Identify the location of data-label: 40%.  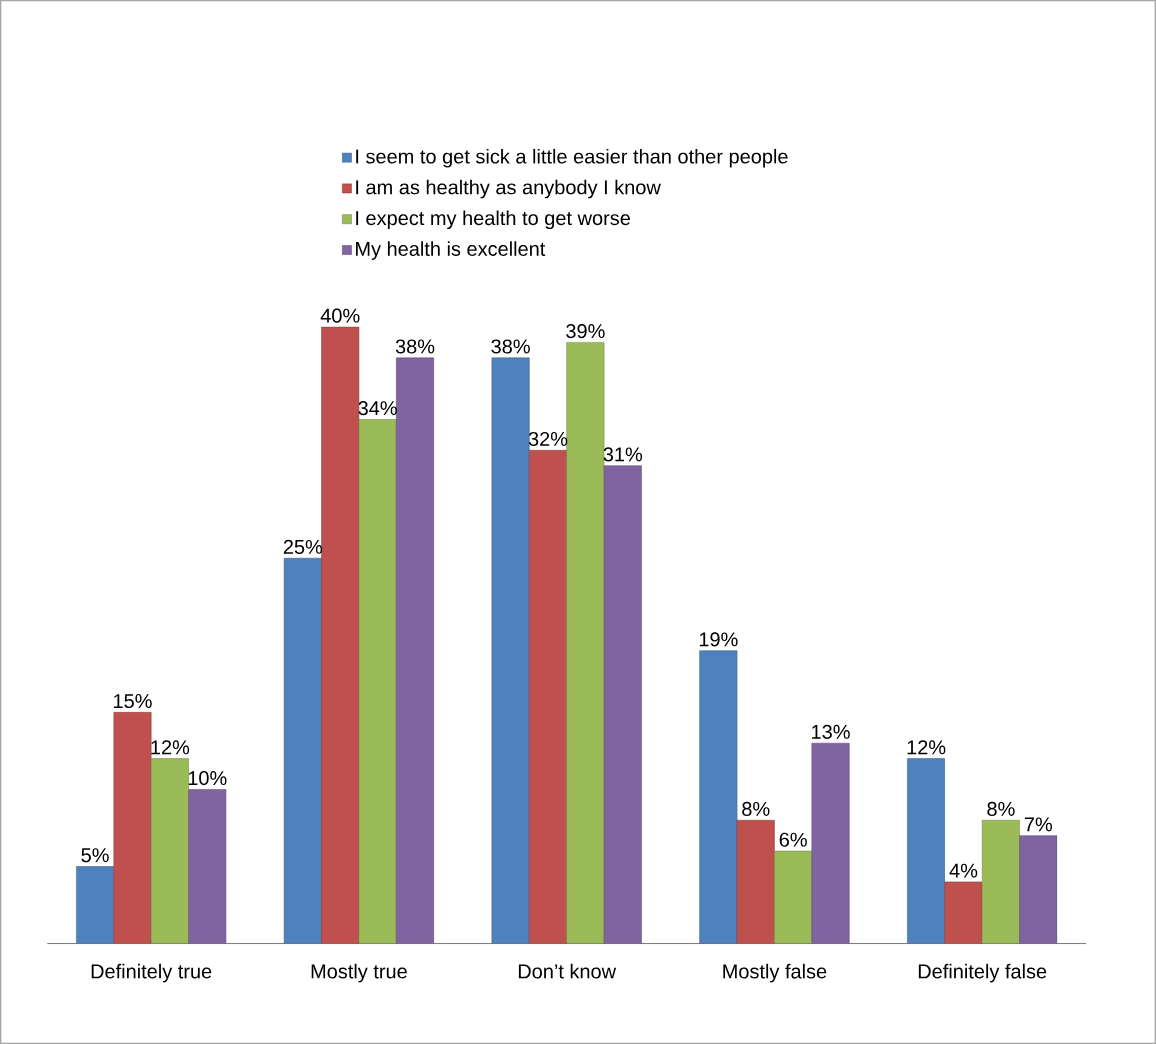
(340, 315).